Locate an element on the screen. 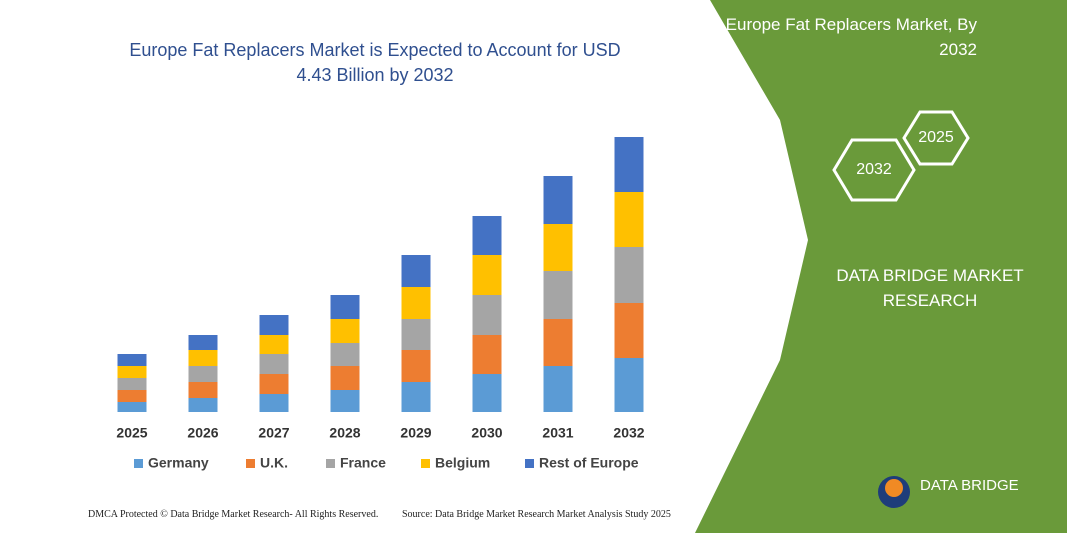  hex-label: 2032 is located at coordinates (874, 169).